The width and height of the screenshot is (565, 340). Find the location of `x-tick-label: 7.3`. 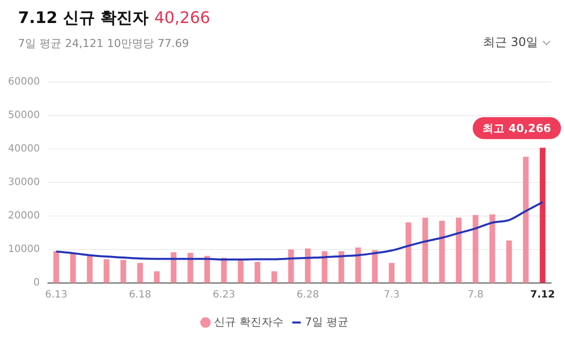

x-tick-label: 7.3 is located at coordinates (392, 295).